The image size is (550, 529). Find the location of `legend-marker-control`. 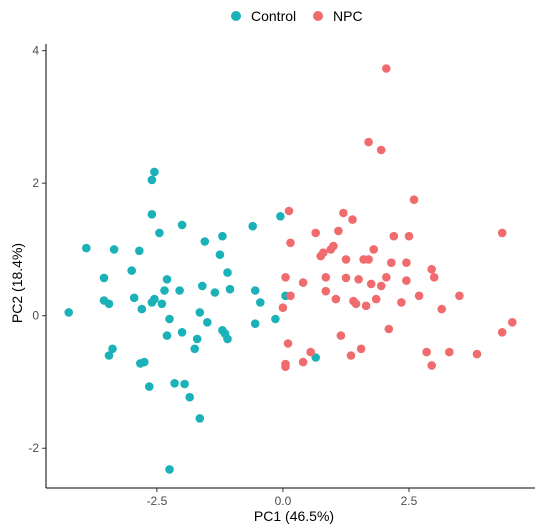

legend-marker-control is located at coordinates (236, 16).